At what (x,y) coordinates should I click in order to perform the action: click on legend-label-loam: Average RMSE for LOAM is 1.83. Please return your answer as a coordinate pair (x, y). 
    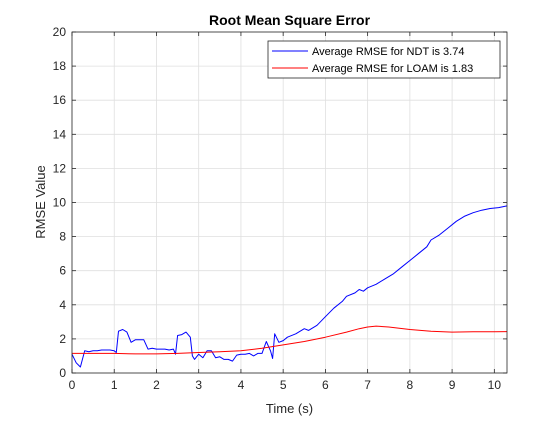
    Looking at the image, I should click on (392, 69).